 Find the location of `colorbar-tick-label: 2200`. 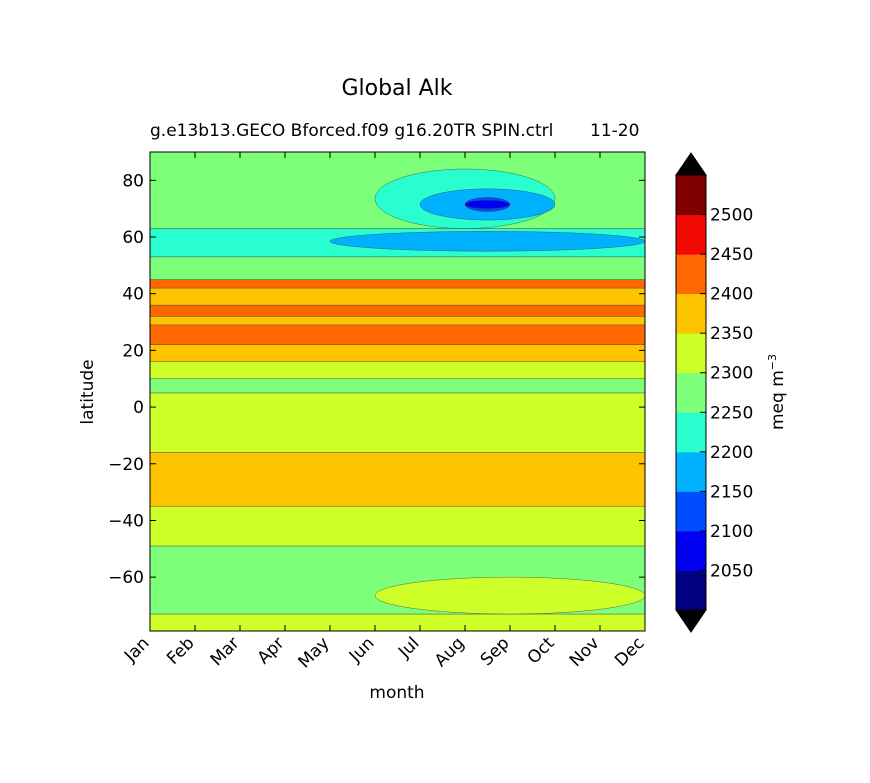

colorbar-tick-label: 2200 is located at coordinates (731, 453).